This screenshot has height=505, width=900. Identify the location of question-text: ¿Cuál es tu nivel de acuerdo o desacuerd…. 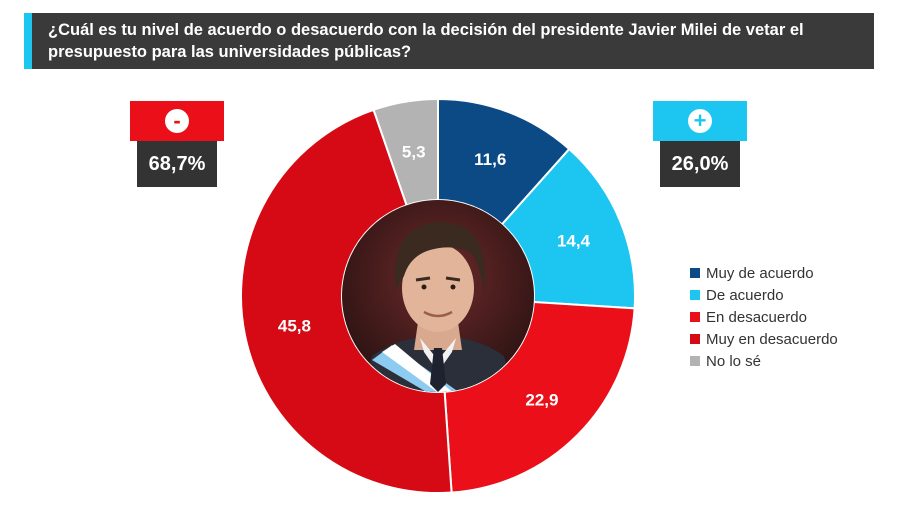
(426, 41).